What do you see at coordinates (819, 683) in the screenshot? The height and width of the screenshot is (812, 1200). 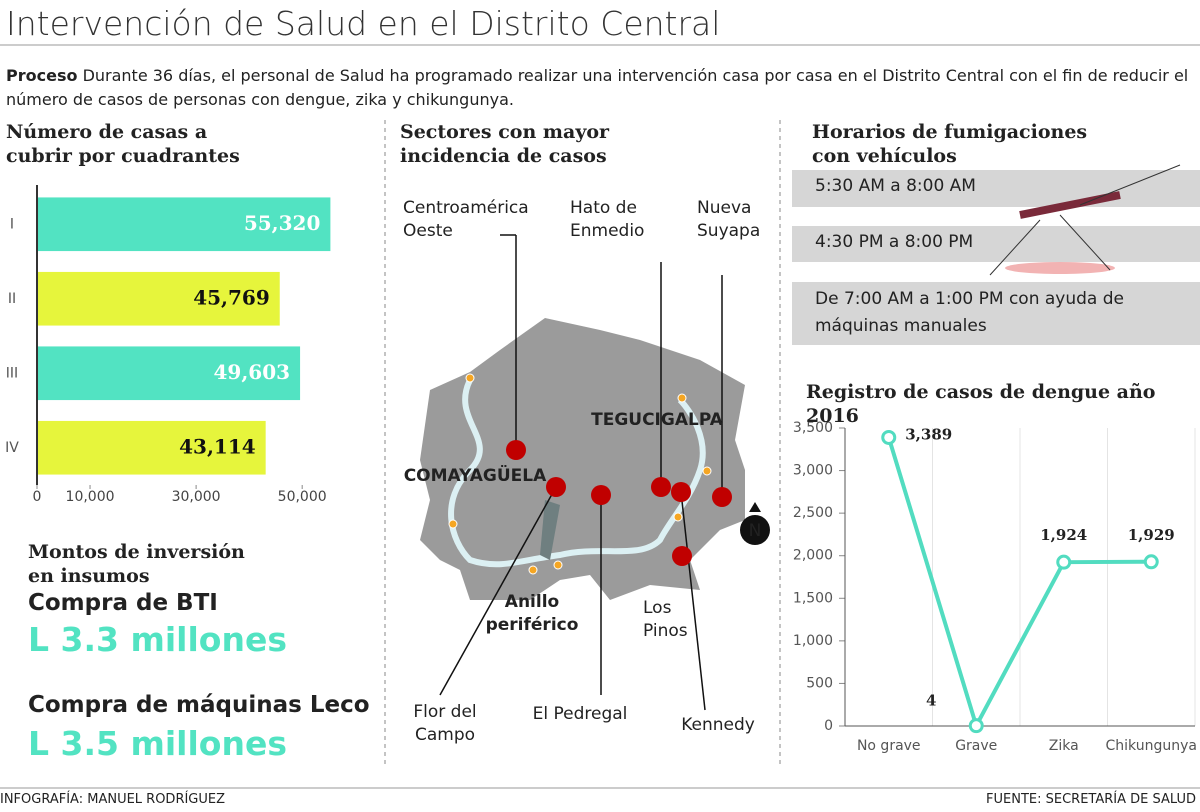 I see `y-tick-label: 500` at bounding box center [819, 683].